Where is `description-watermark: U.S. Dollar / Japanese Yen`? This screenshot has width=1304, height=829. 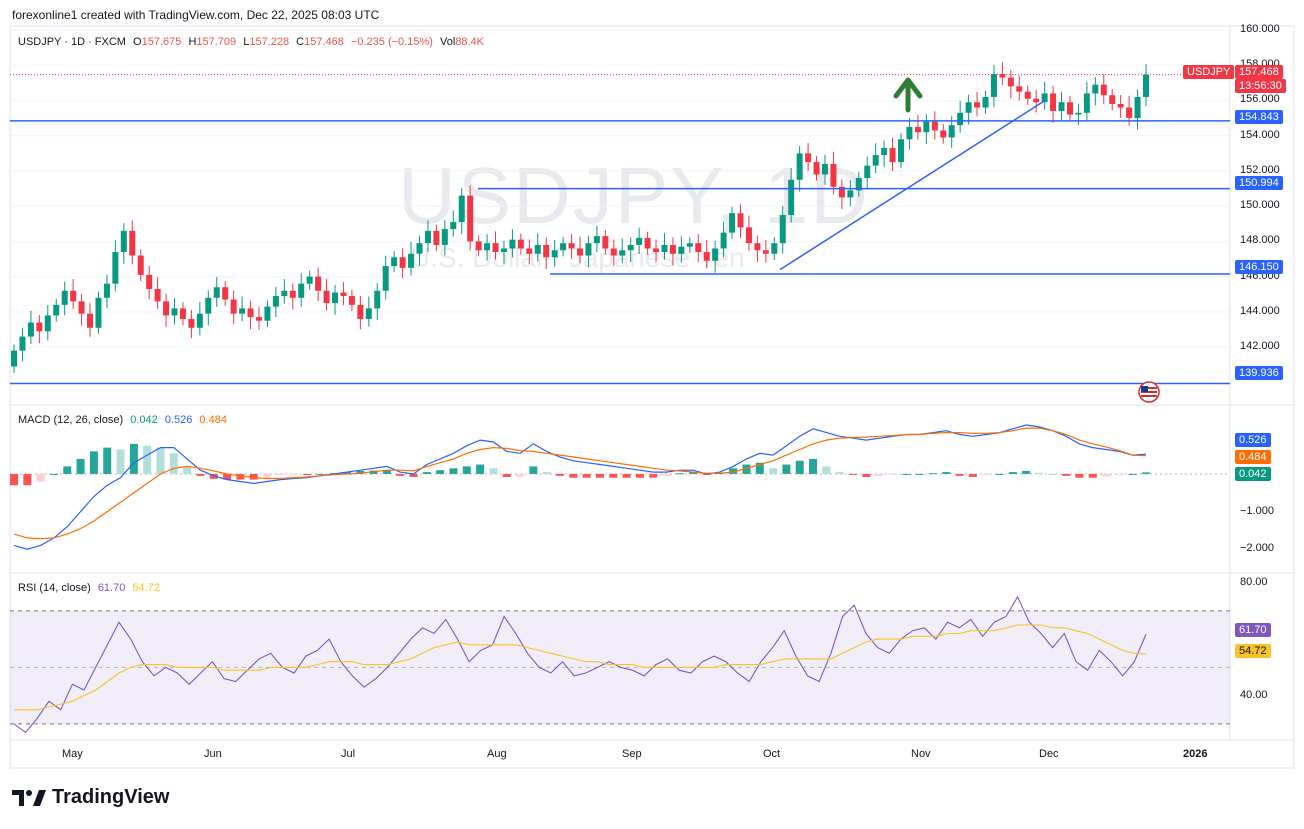
description-watermark: U.S. Dollar / Japanese Yen is located at coordinates (577, 257).